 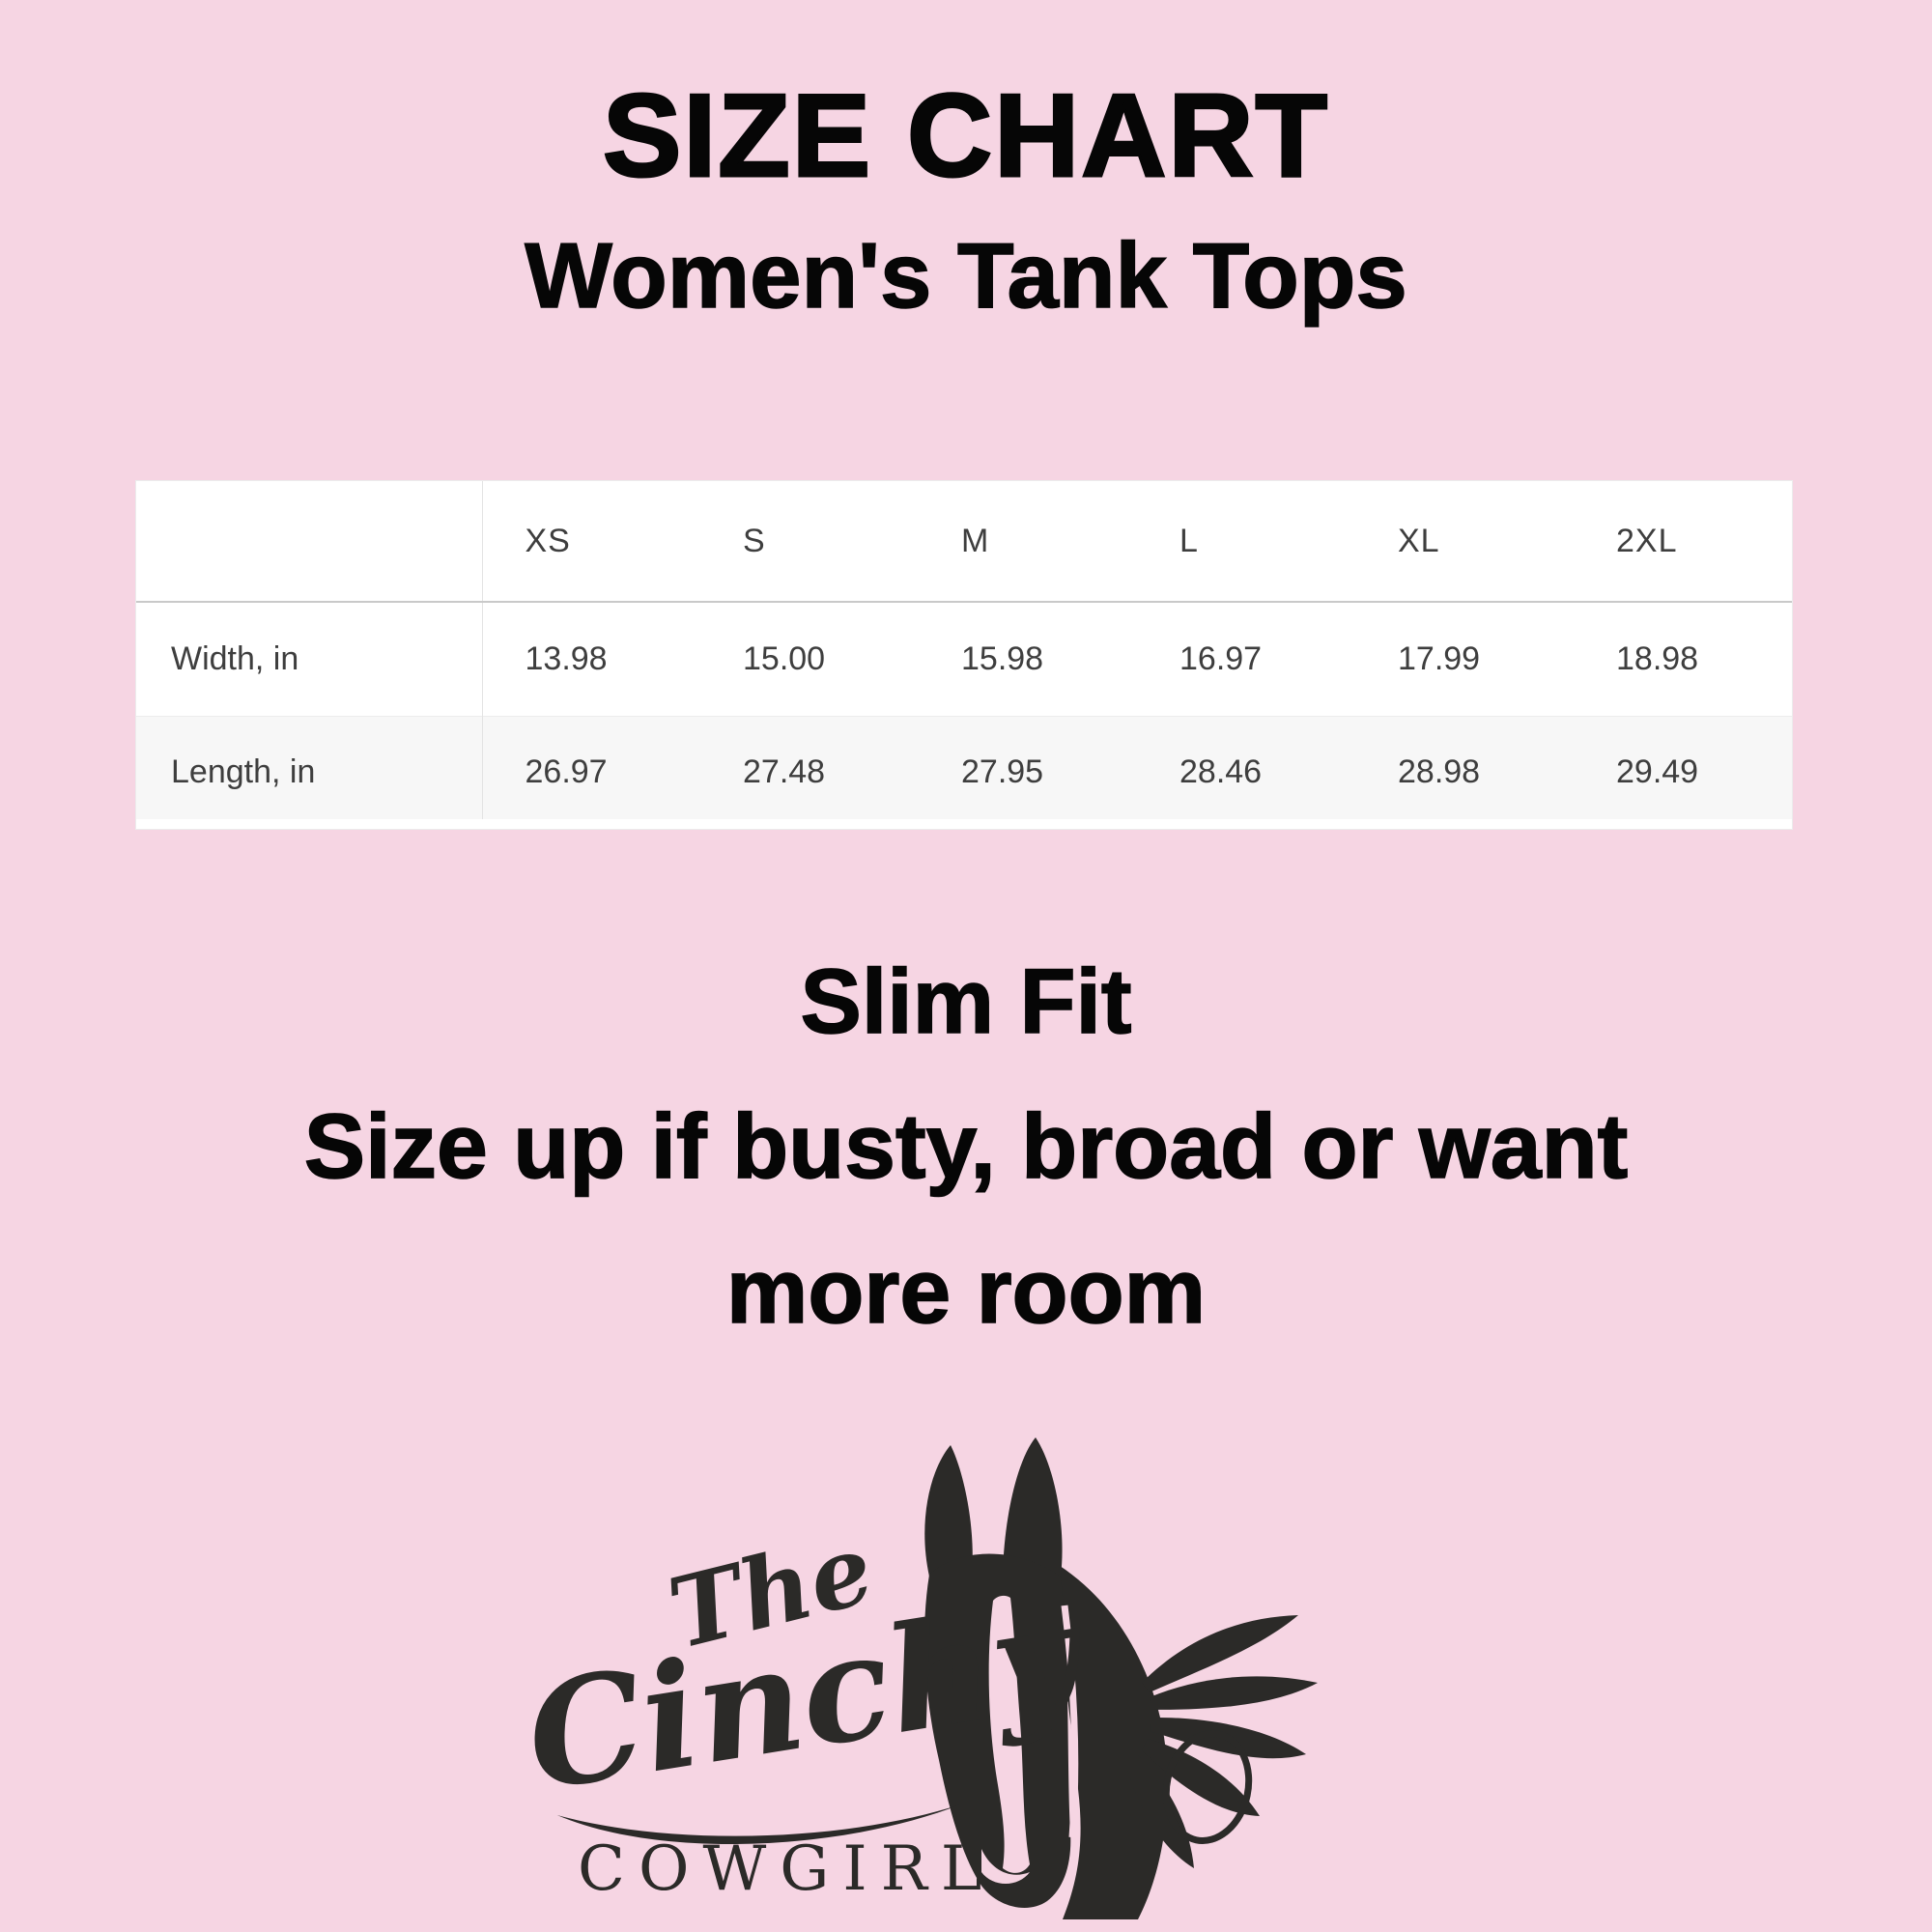 What do you see at coordinates (964, 824) in the screenshot?
I see `table-card-bottom-padding` at bounding box center [964, 824].